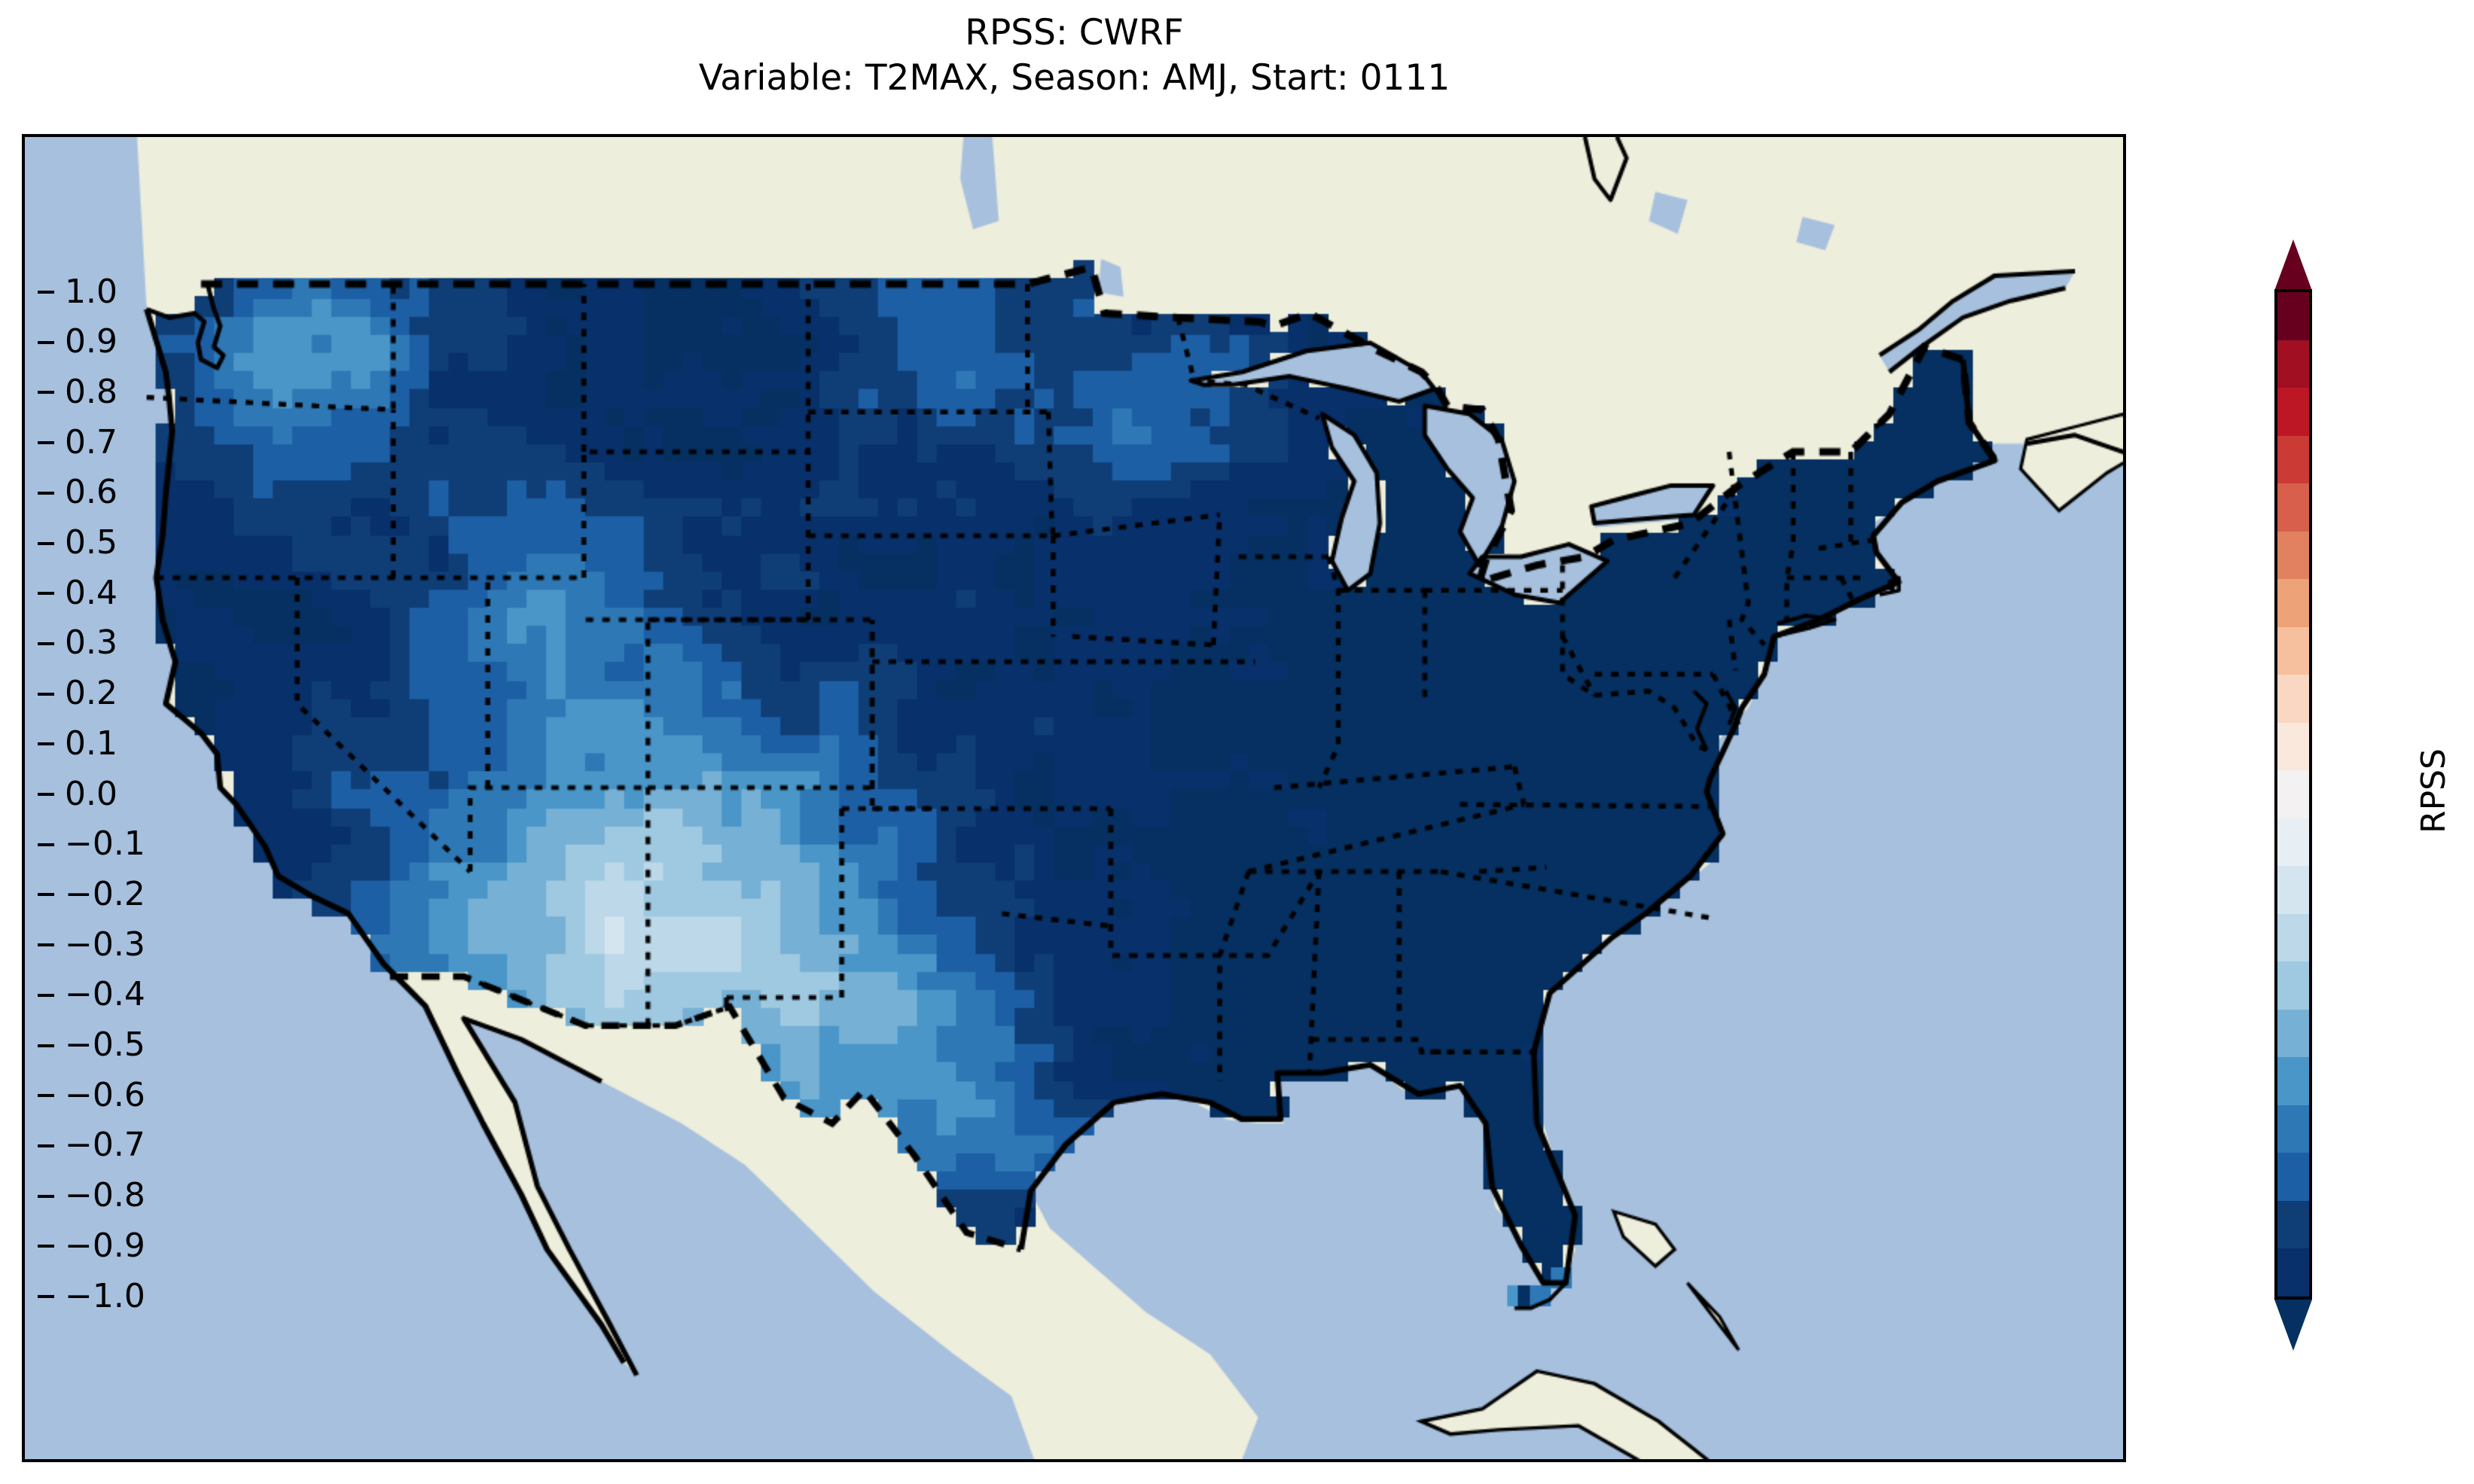 This screenshot has height=1484, width=2474. I want to click on colorbar-axis-label-text: RPSS, so click(2433, 790).